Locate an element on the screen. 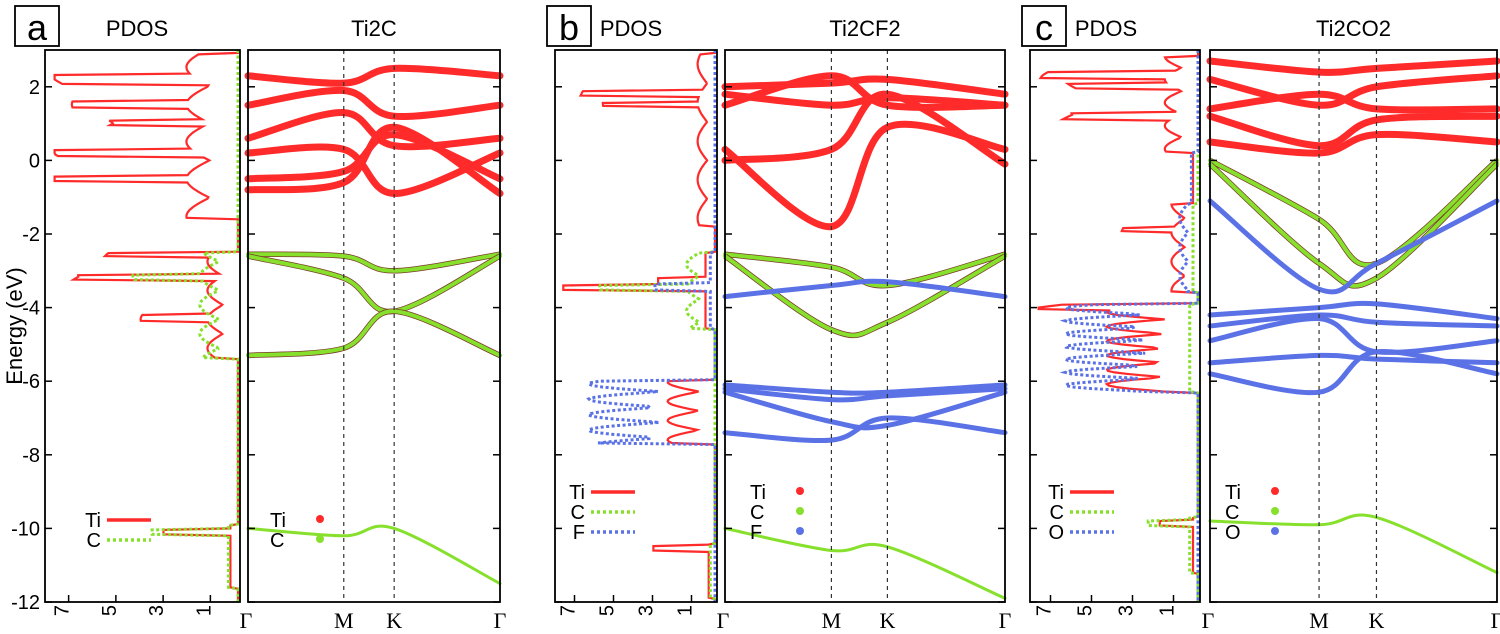 This screenshot has width=1500, height=634. y-tick-label: -6 is located at coordinates (31, 382).